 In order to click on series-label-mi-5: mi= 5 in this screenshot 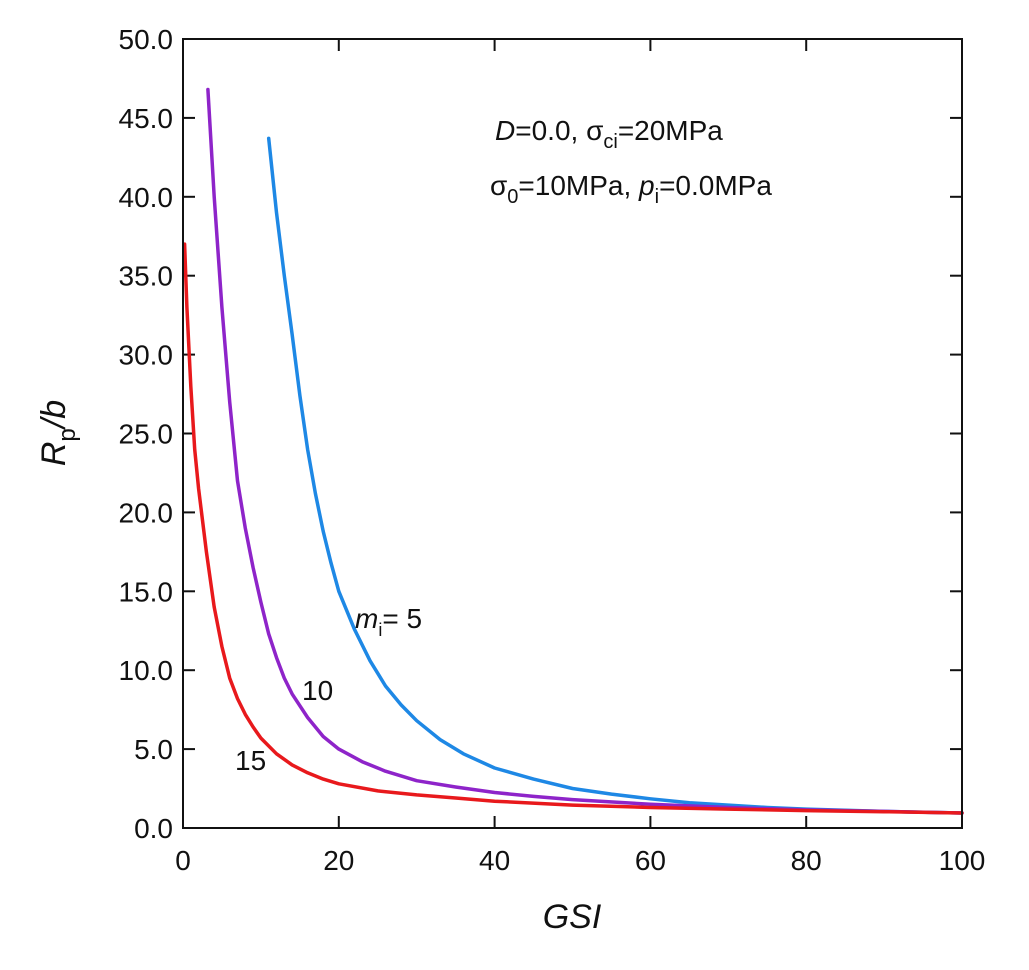, I will do `click(388, 621)`.